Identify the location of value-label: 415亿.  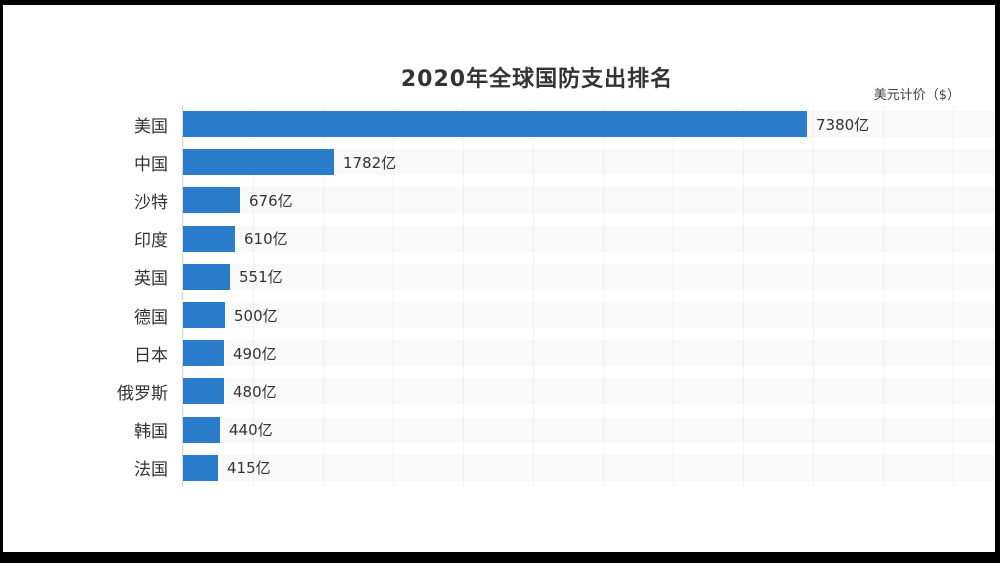
(249, 468).